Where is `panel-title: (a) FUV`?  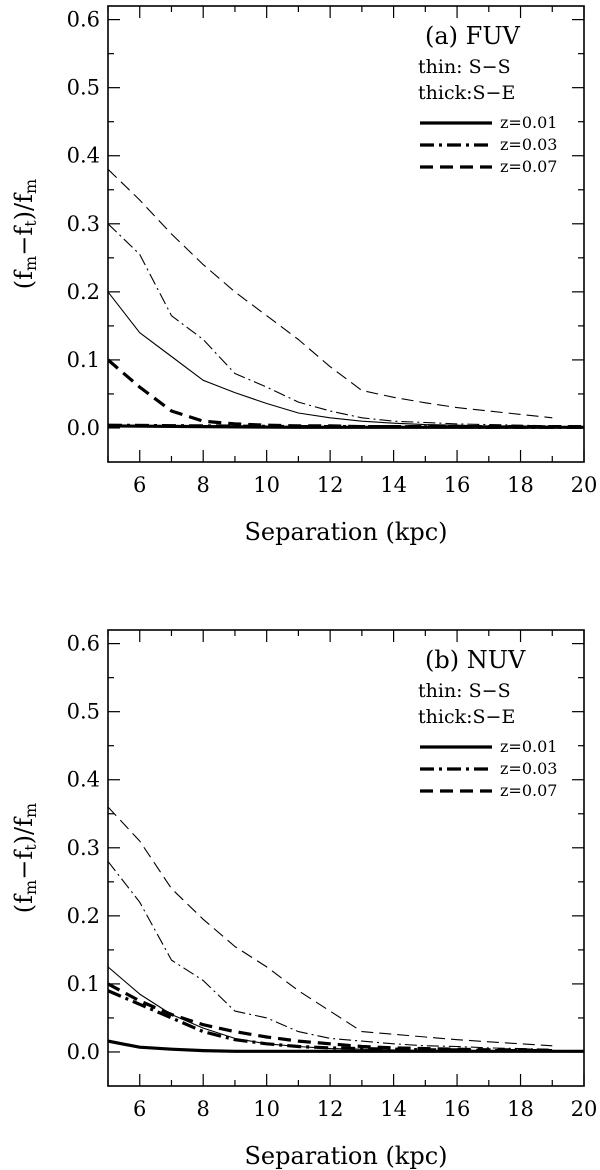 panel-title: (a) FUV is located at coordinates (473, 36).